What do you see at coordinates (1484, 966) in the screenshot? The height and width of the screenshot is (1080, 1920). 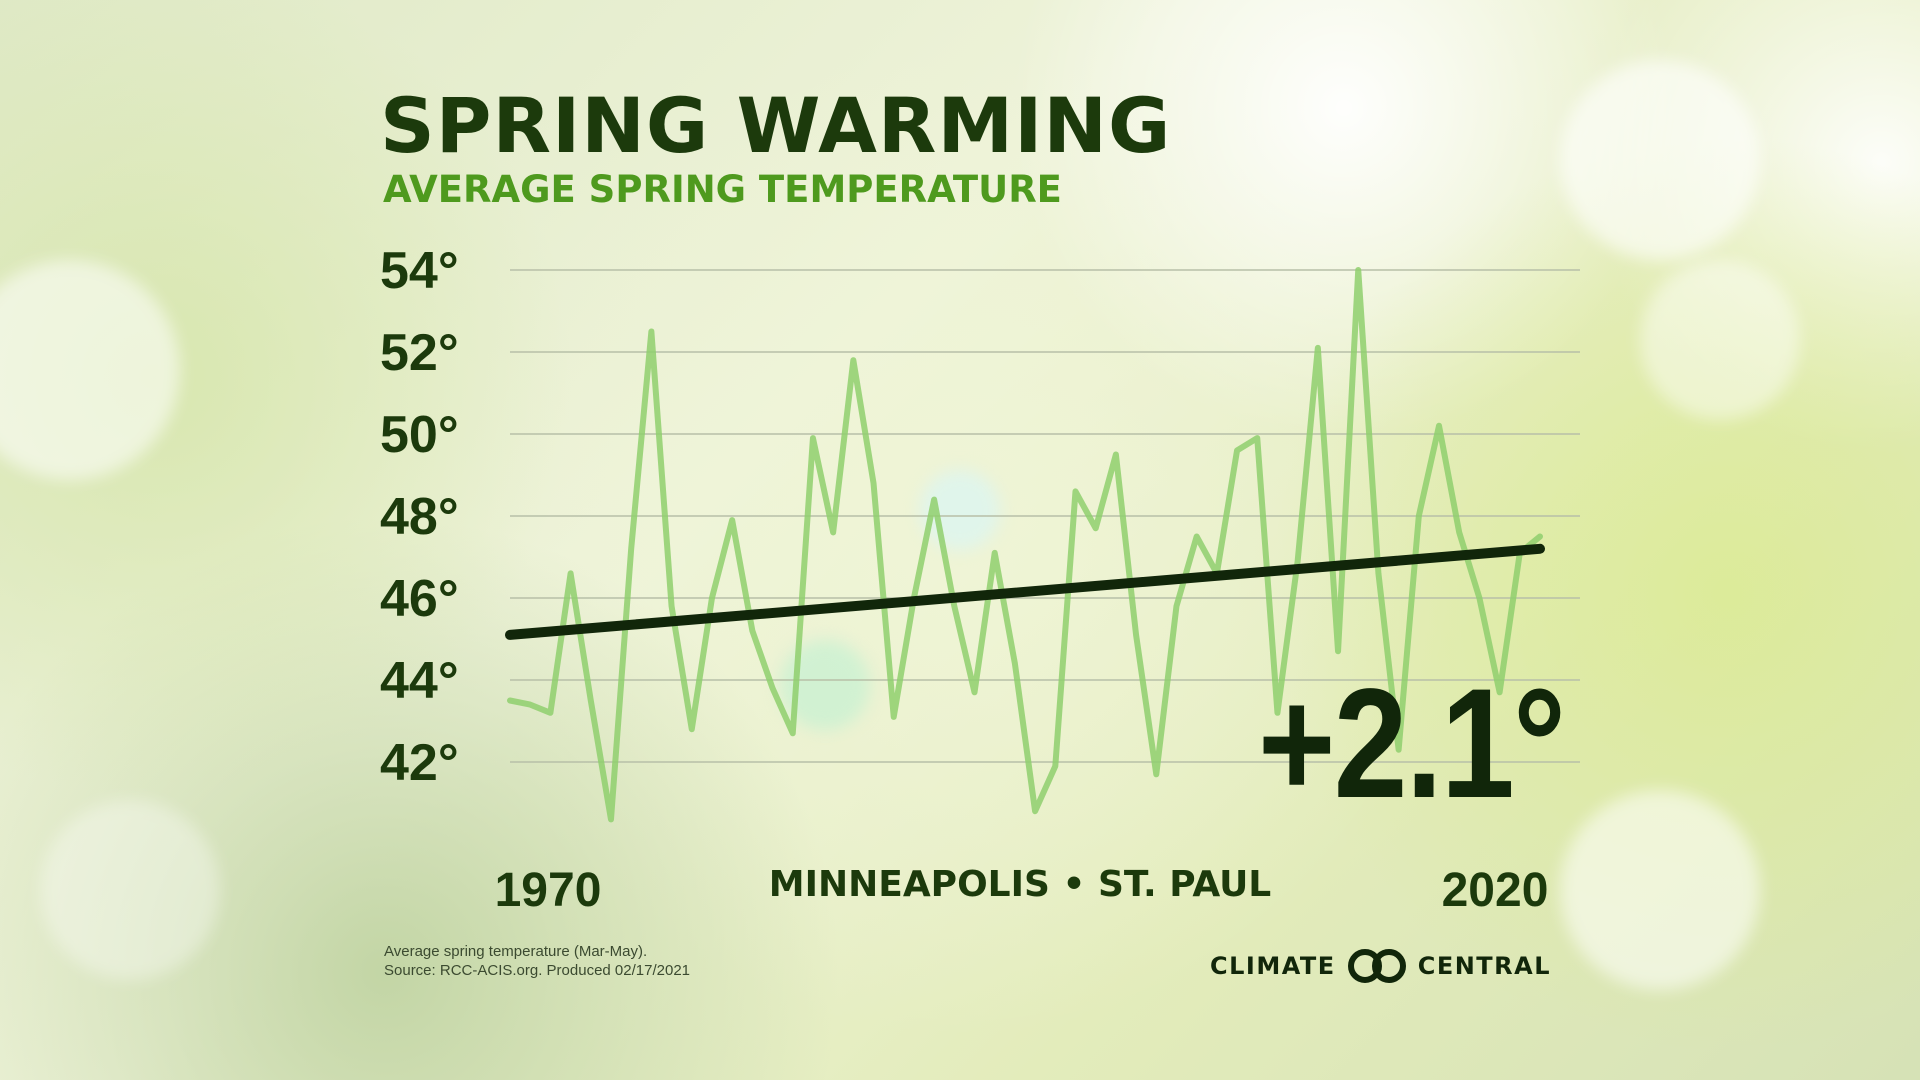 I see `logo-text-right: CENTRAL` at bounding box center [1484, 966].